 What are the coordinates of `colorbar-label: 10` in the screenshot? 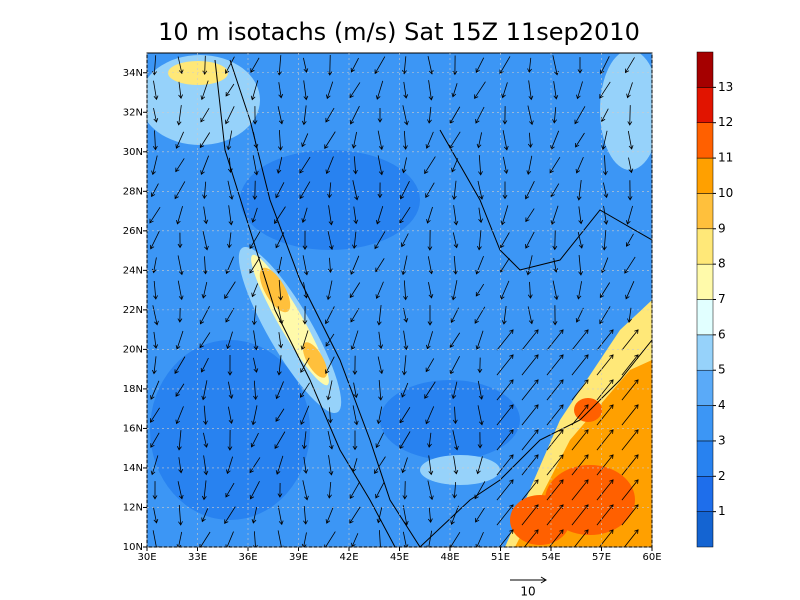 It's located at (725, 193).